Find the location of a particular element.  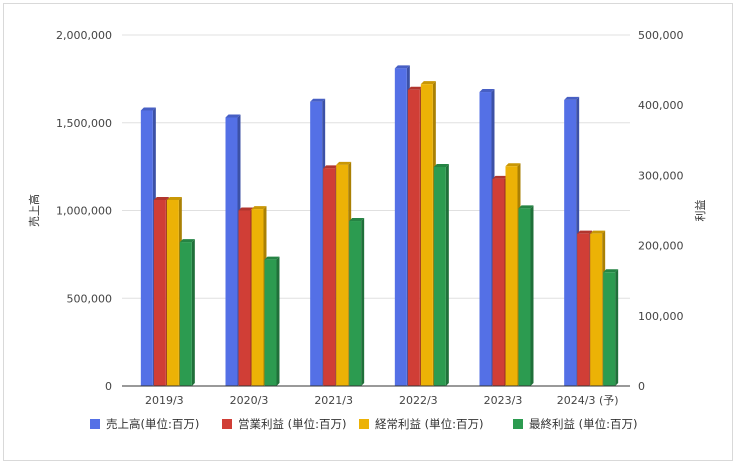

y-left-tick-label: 2,000,000 is located at coordinates (84, 35).